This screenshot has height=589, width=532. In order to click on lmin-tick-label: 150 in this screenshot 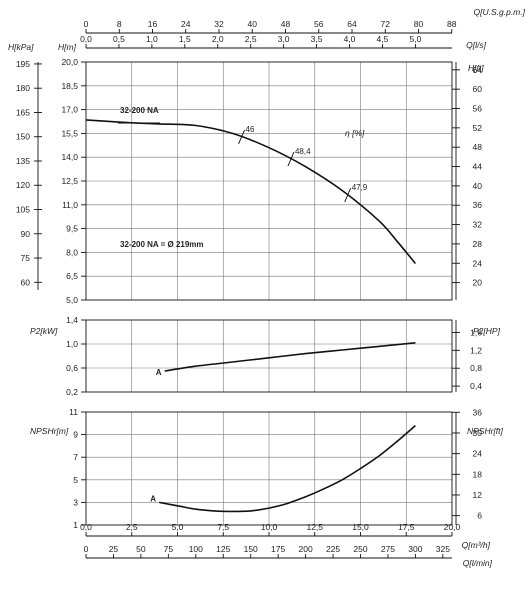, I will do `click(251, 549)`.